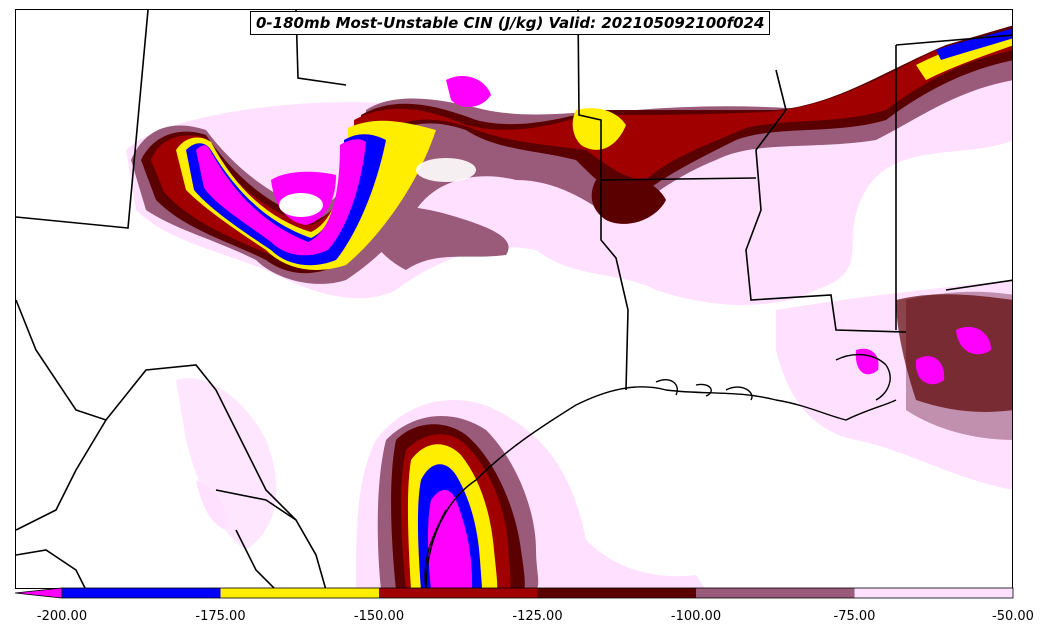  I want to click on colorbar-tick-label: -125.00, so click(537, 616).